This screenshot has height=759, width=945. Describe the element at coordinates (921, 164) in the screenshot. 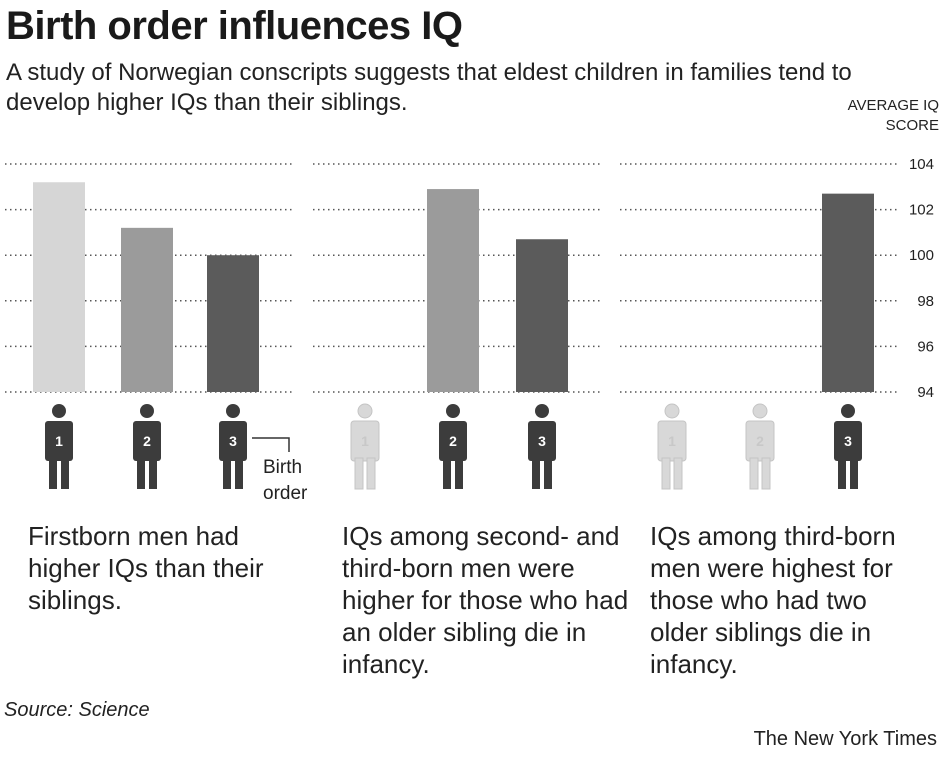

I see `y-tick-label: 104` at that location.